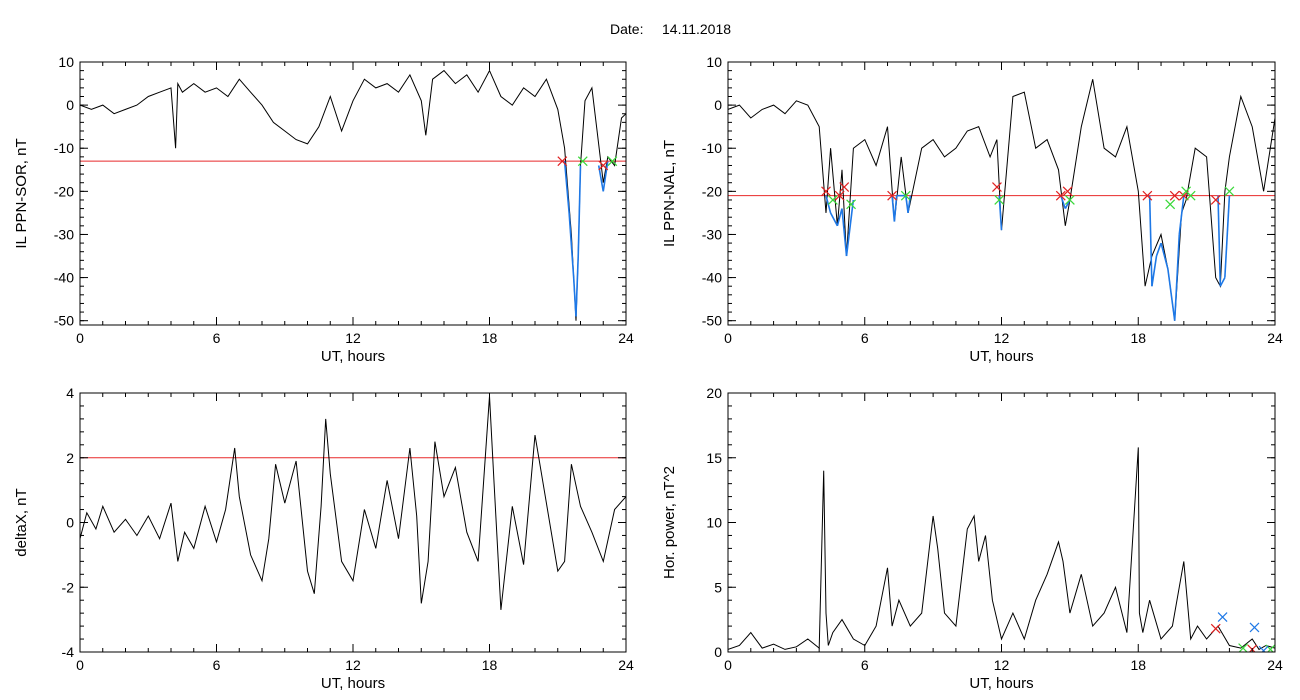 The image size is (1300, 700). What do you see at coordinates (626, 29) in the screenshot?
I see `figure-date-label: Date:` at bounding box center [626, 29].